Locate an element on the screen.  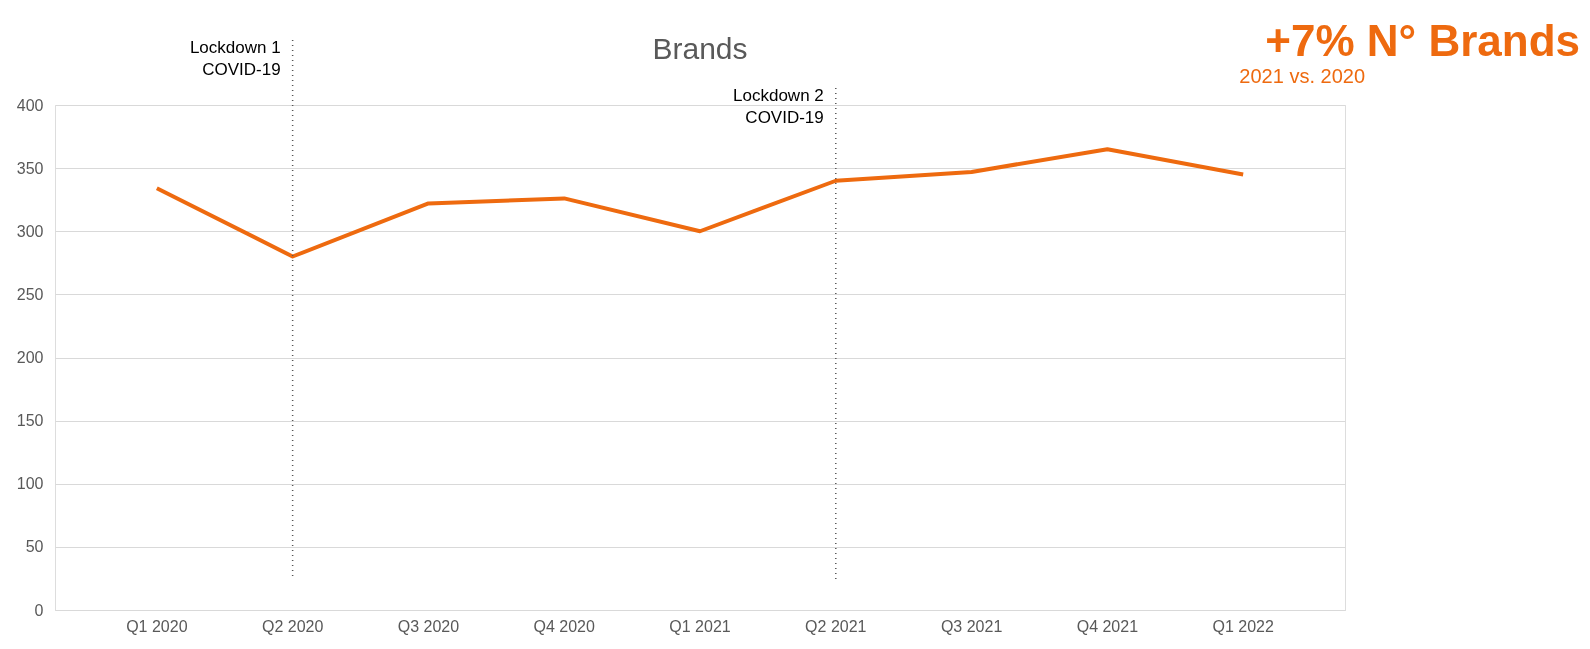
text: 2021 vs. 2020 is located at coordinates (1302, 76).